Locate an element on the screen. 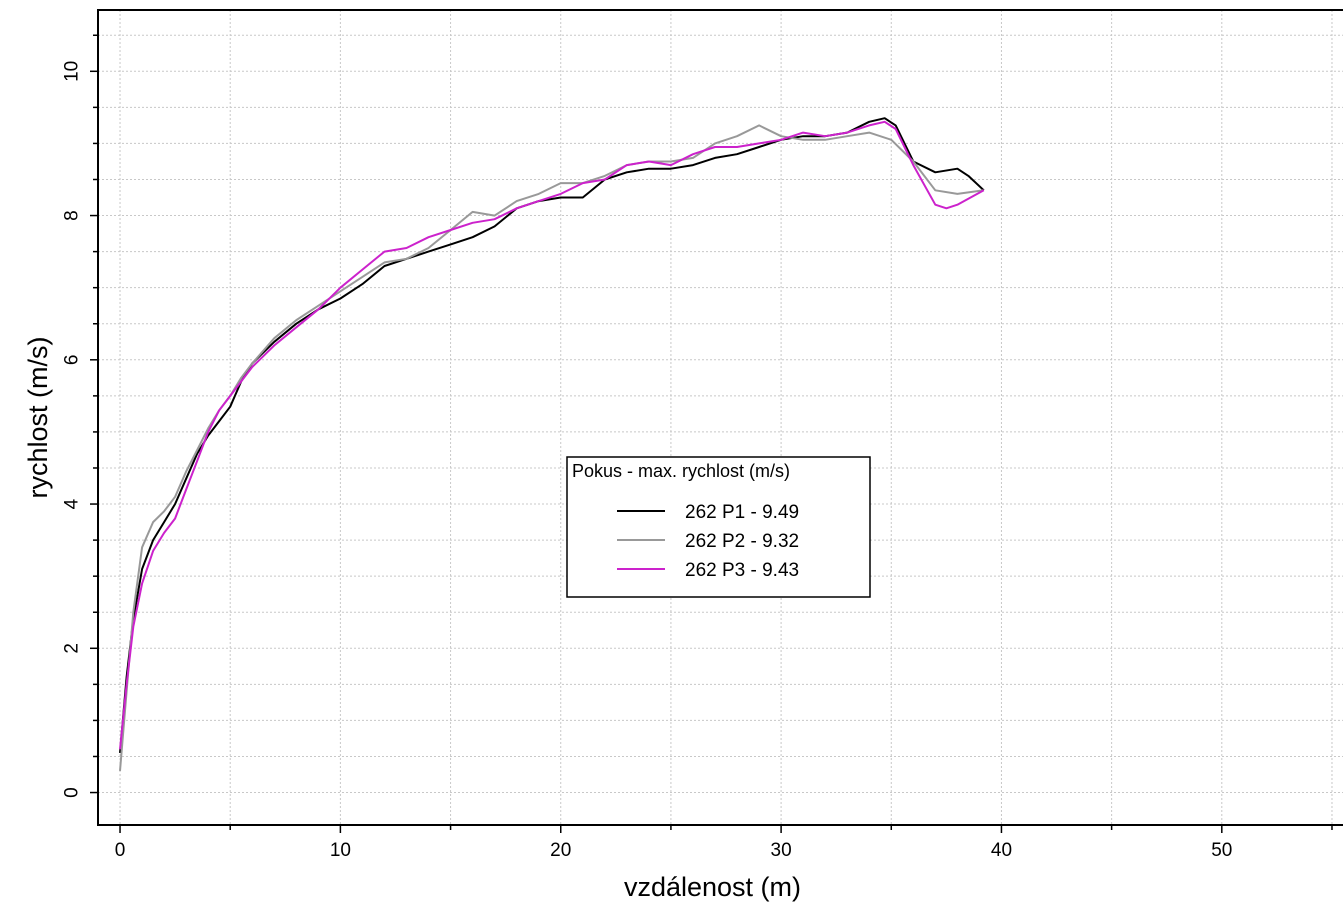 This screenshot has width=1343, height=906. y-tick-label: 6 is located at coordinates (72, 360).